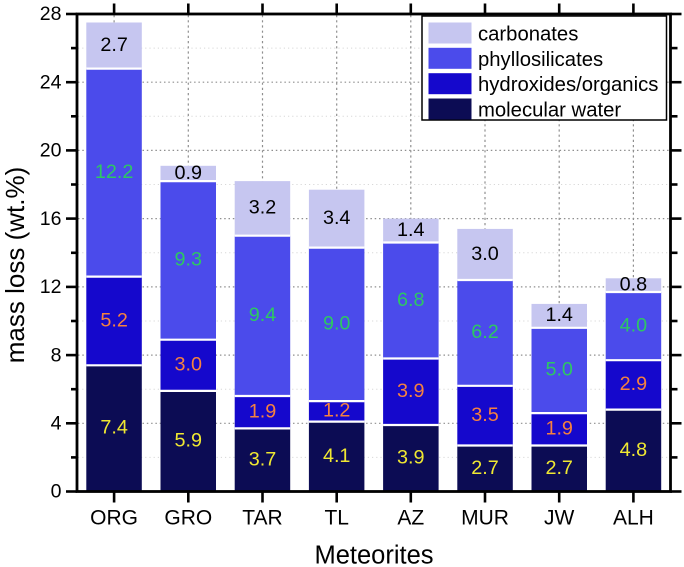 Image resolution: width=684 pixels, height=567 pixels. Describe the element at coordinates (336, 518) in the screenshot. I see `svg-text: TL` at that location.